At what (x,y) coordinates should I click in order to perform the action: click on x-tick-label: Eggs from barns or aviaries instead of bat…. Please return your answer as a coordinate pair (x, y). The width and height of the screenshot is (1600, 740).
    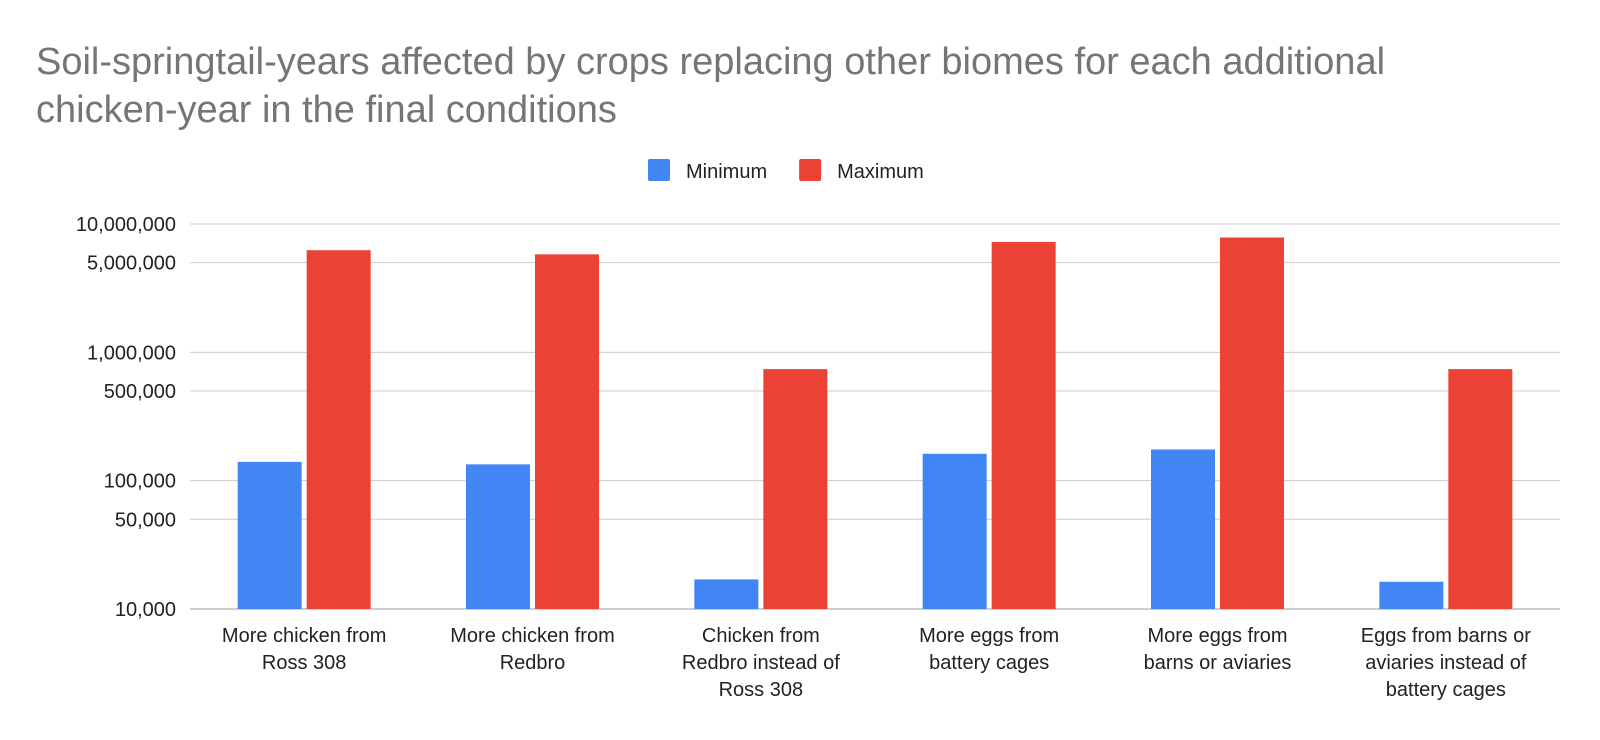
    Looking at the image, I should click on (1446, 663).